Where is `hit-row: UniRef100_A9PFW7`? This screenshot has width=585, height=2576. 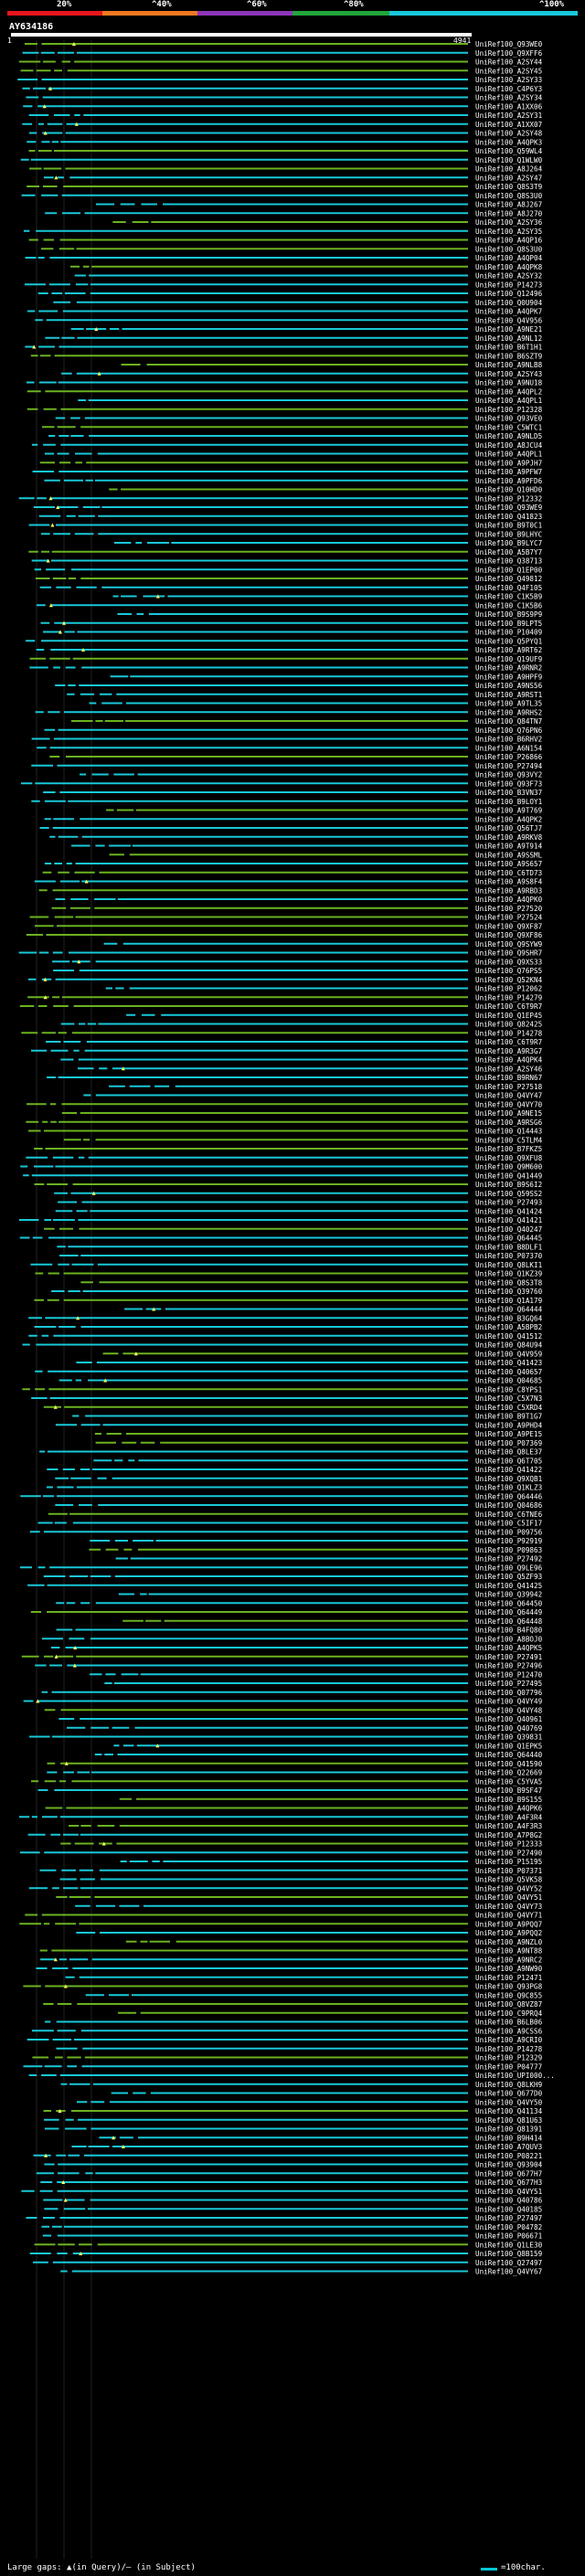
hit-row: UniRef100_A9PFW7 is located at coordinates (287, 472).